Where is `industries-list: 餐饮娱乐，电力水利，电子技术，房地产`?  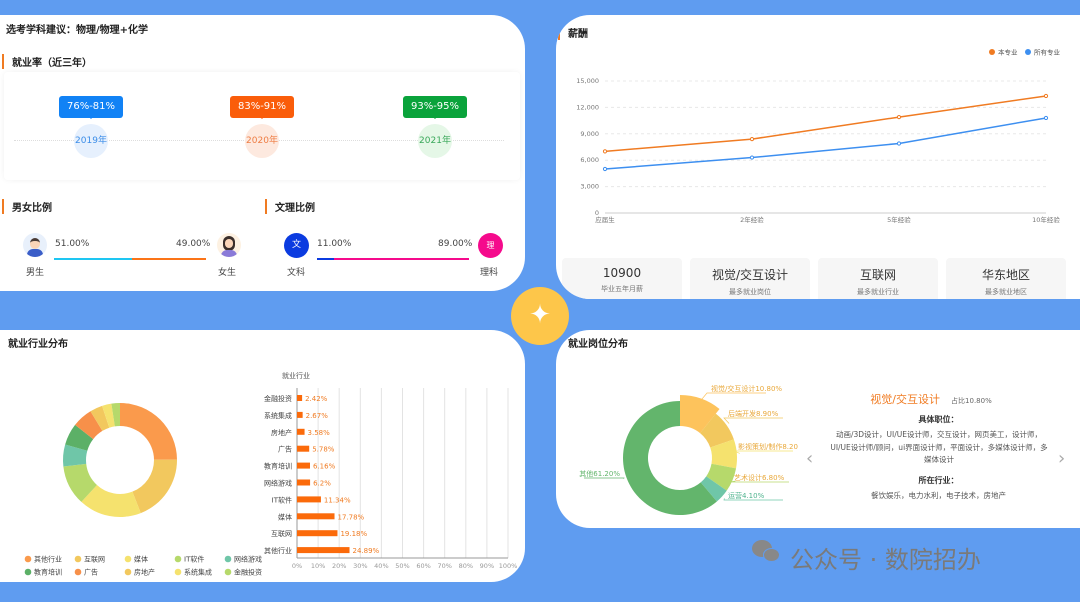 industries-list: 餐饮娱乐，电力水利，电子技术，房地产 is located at coordinates (938, 495).